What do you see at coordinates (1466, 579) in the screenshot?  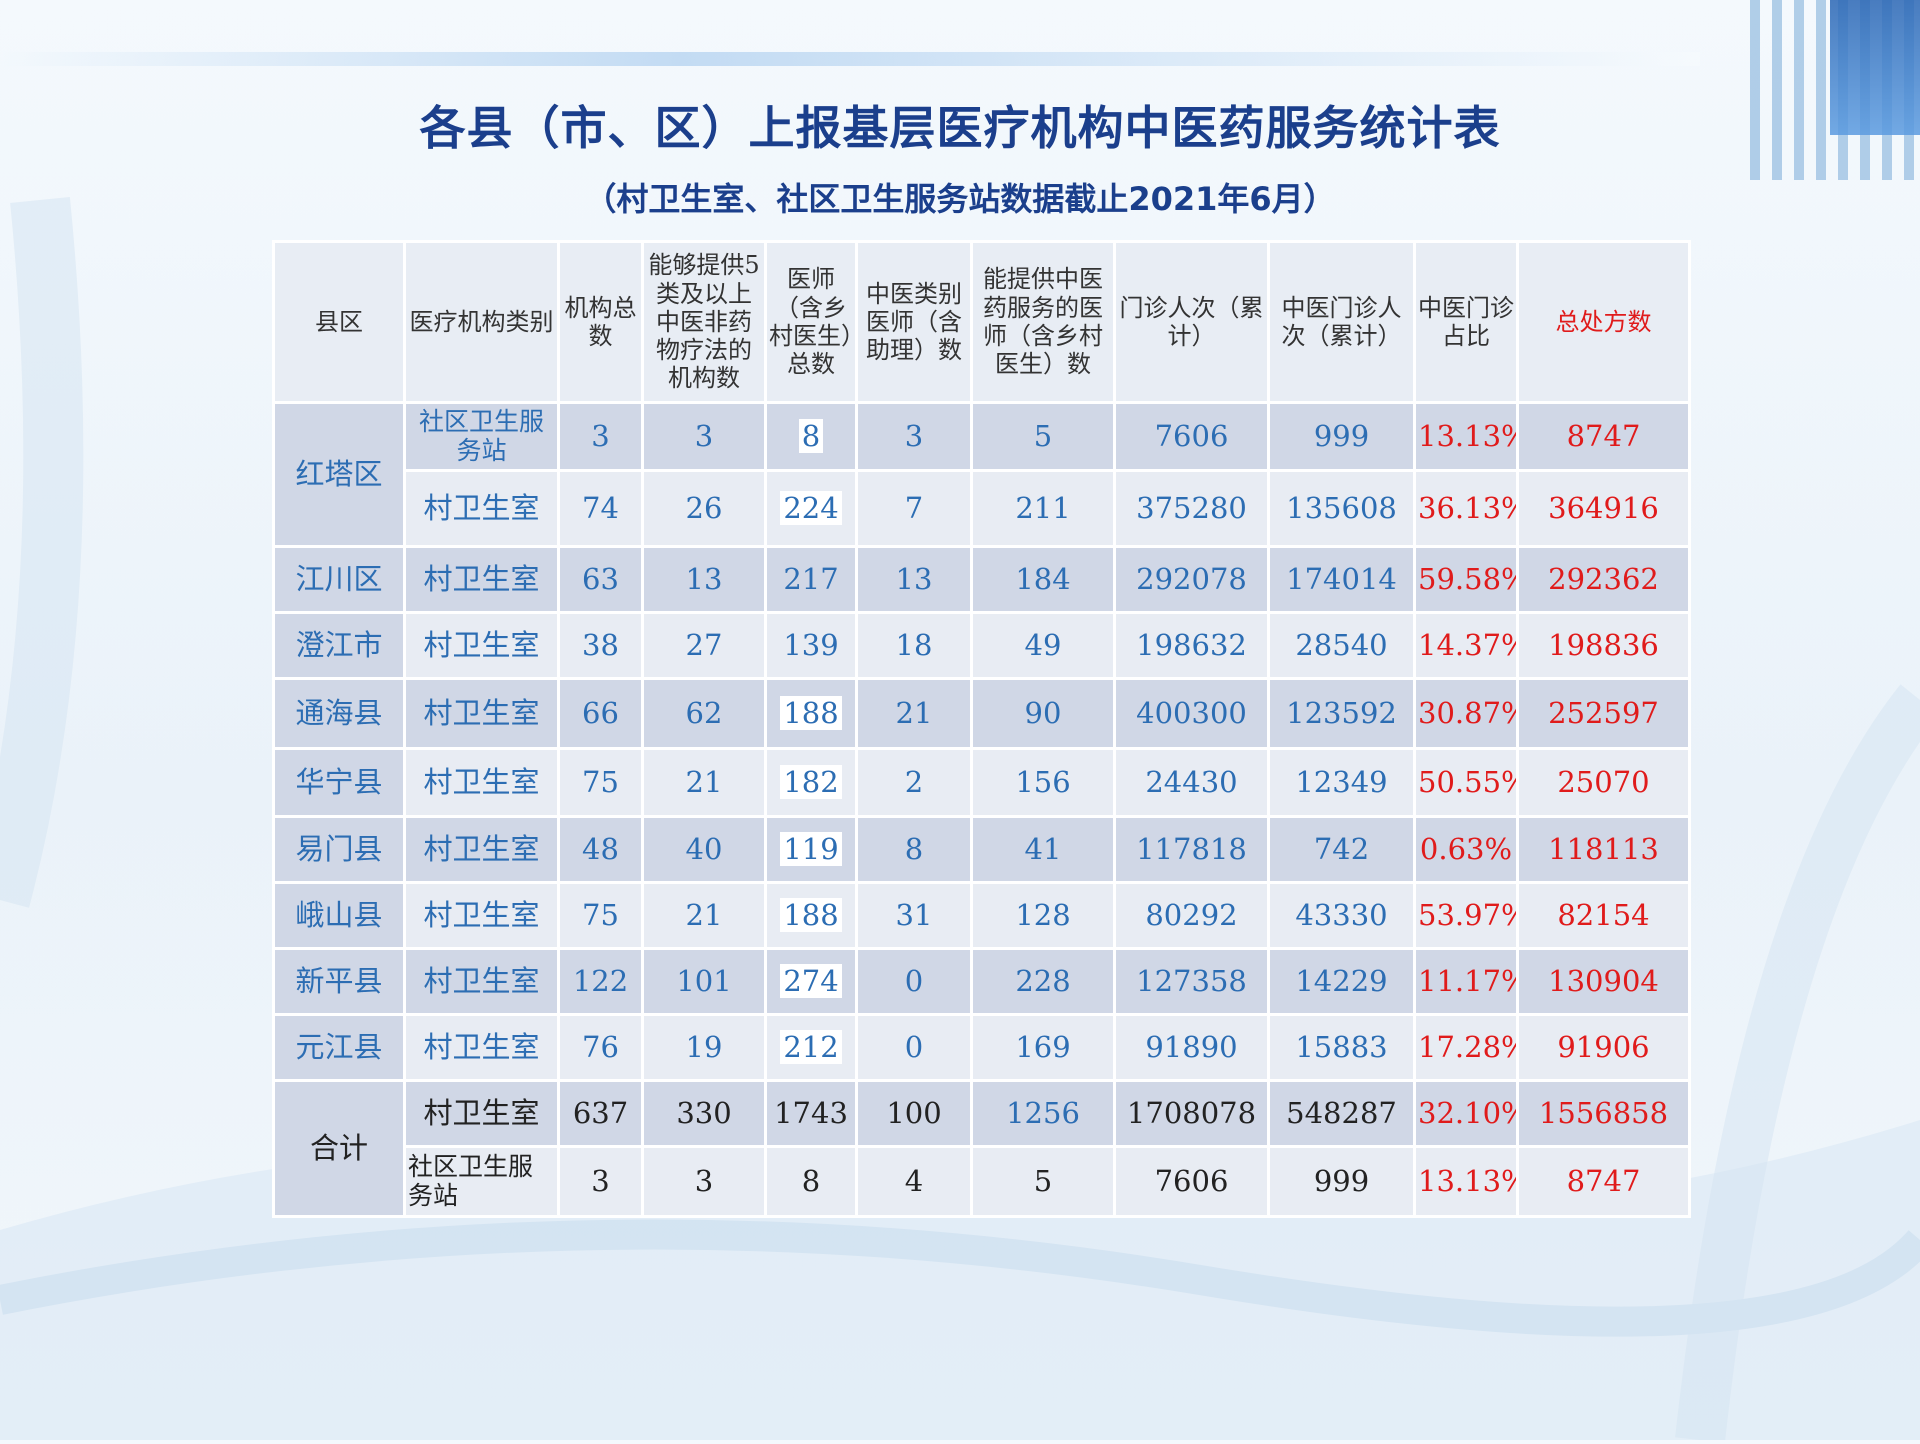 I see `ratio-cell: 59.58%` at bounding box center [1466, 579].